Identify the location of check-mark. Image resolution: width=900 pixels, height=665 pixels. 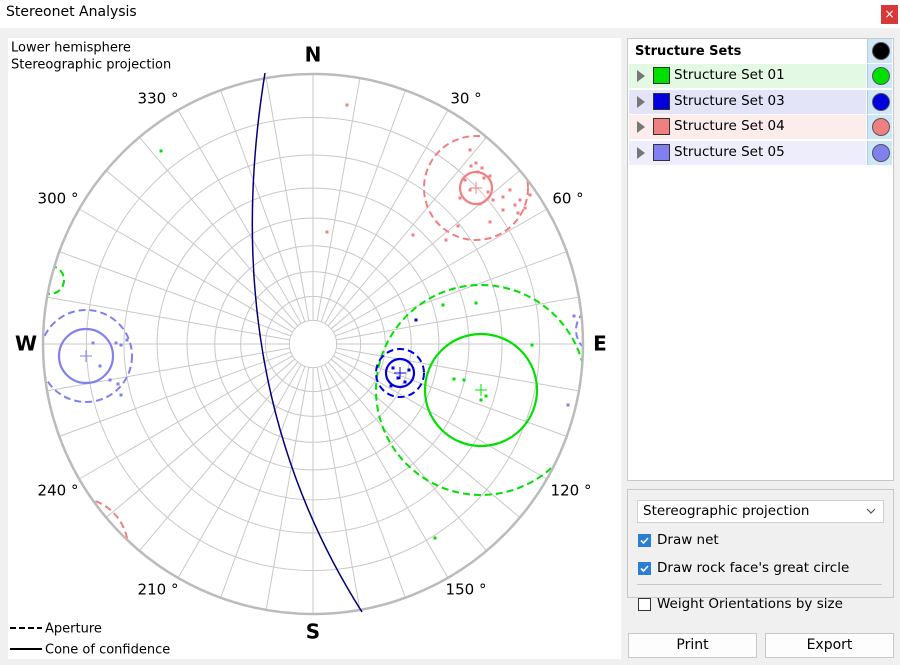
(644, 569).